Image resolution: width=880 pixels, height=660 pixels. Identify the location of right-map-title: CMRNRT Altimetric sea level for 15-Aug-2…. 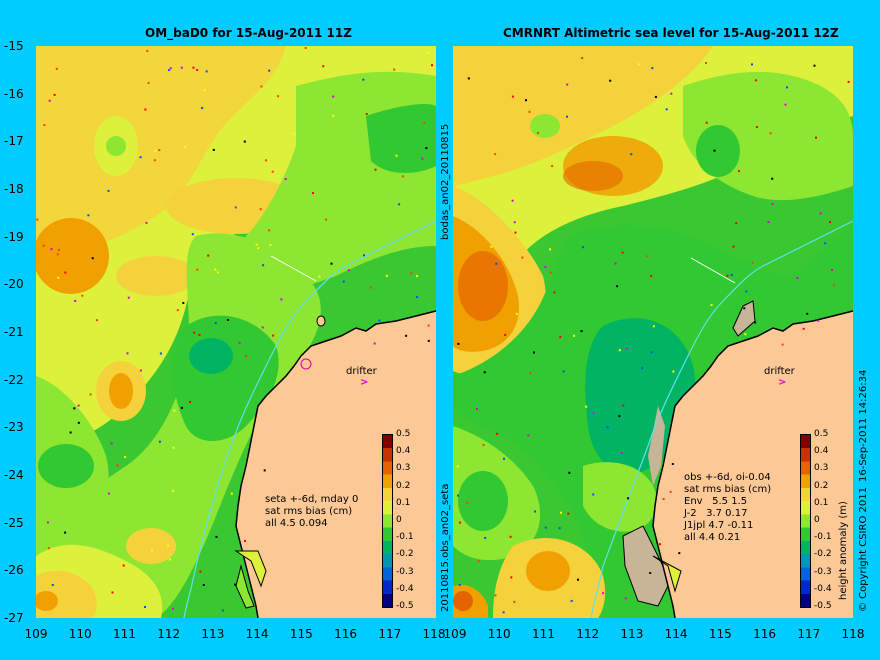
(671, 33).